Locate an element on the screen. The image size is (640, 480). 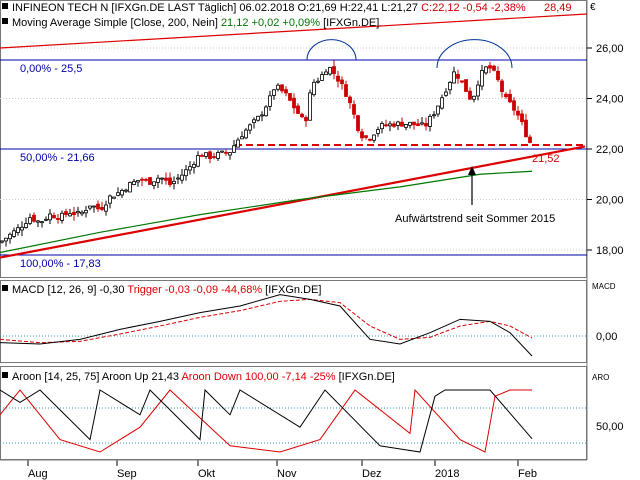
x-tick-label: Nov is located at coordinates (287, 474).